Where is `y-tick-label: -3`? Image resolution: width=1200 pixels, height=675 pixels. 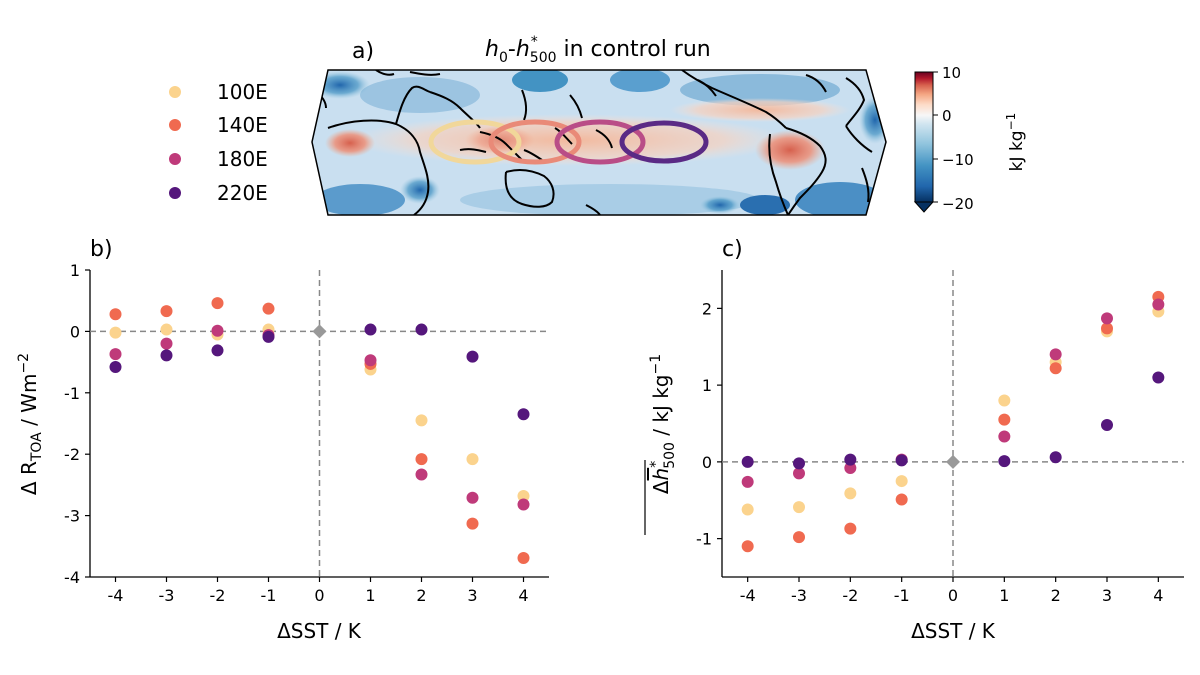
y-tick-label: -3 is located at coordinates (72, 516).